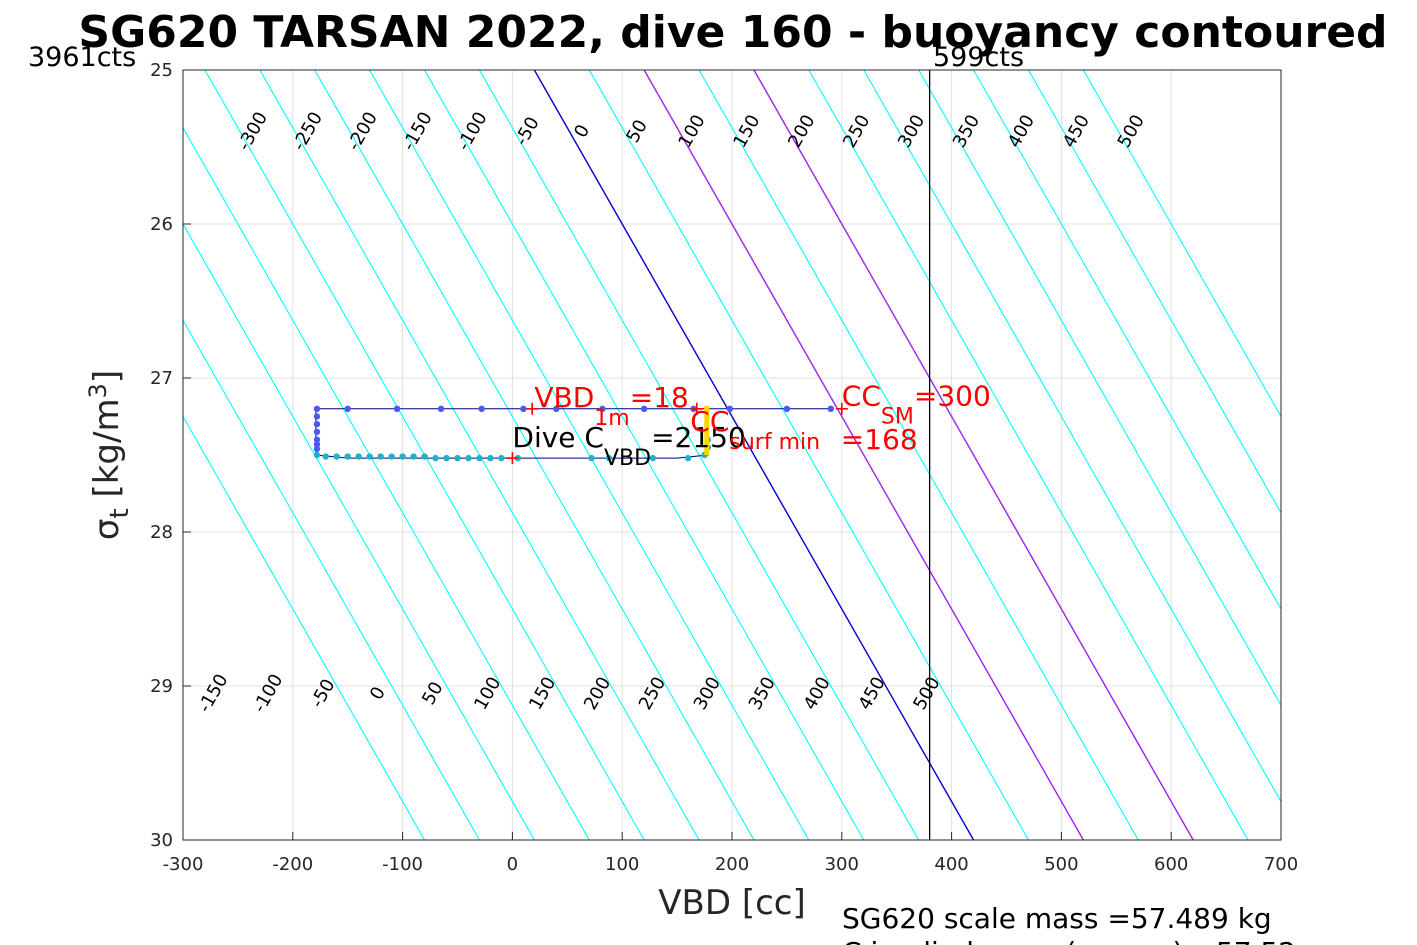 The width and height of the screenshot is (1417, 945). I want to click on cc-sm-annotation-sub: SM, so click(897, 416).